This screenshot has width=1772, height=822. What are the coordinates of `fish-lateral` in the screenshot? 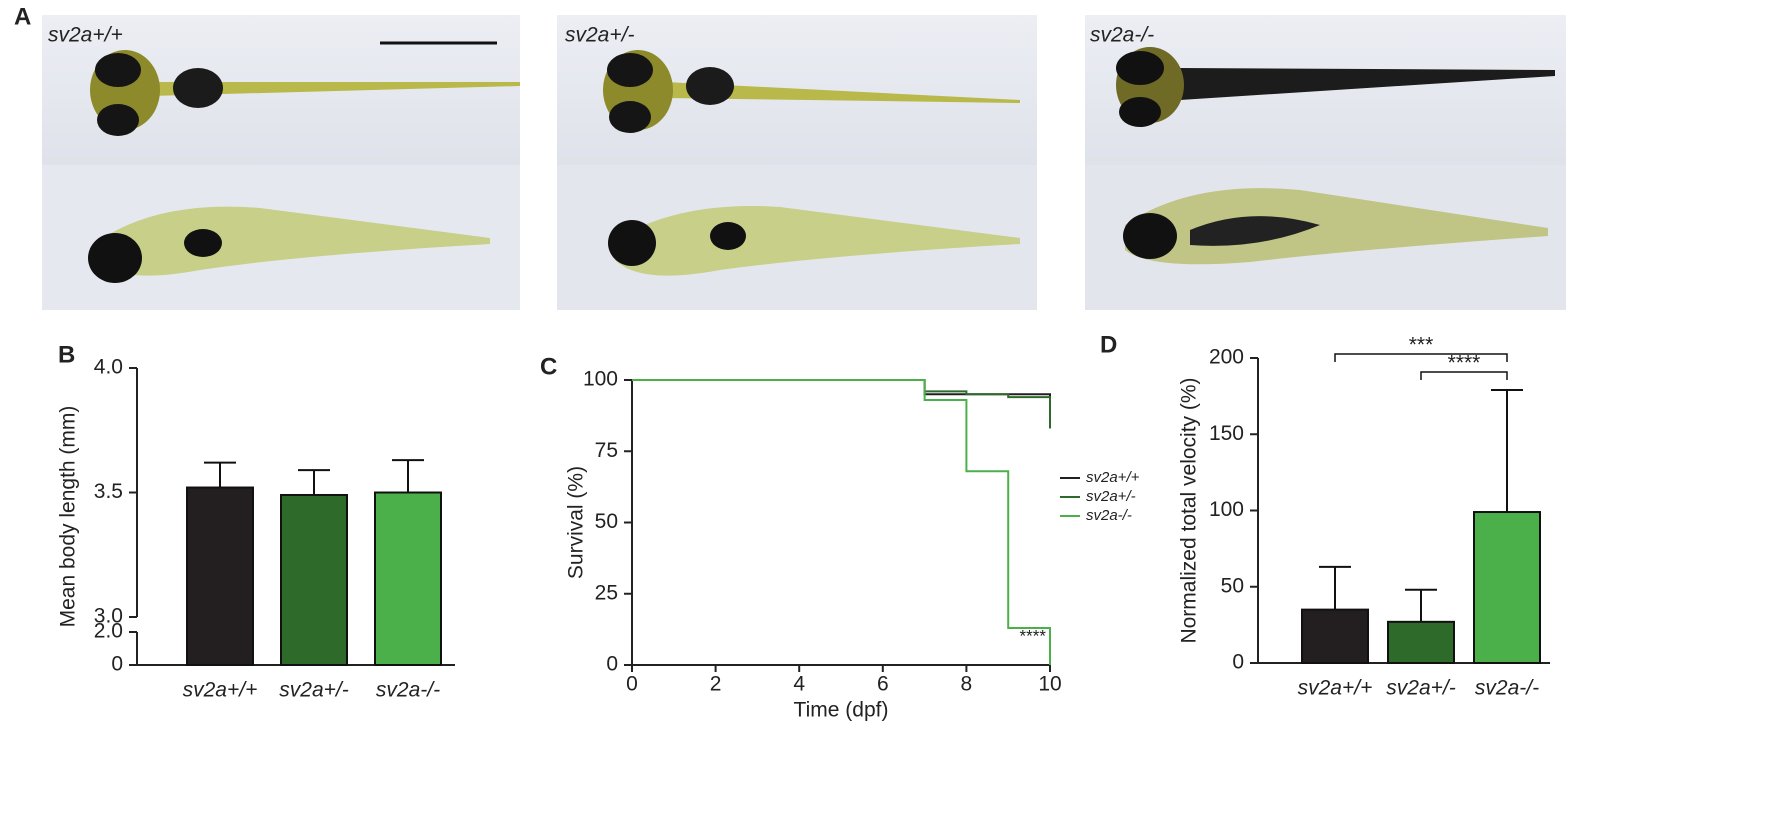 It's located at (818, 235).